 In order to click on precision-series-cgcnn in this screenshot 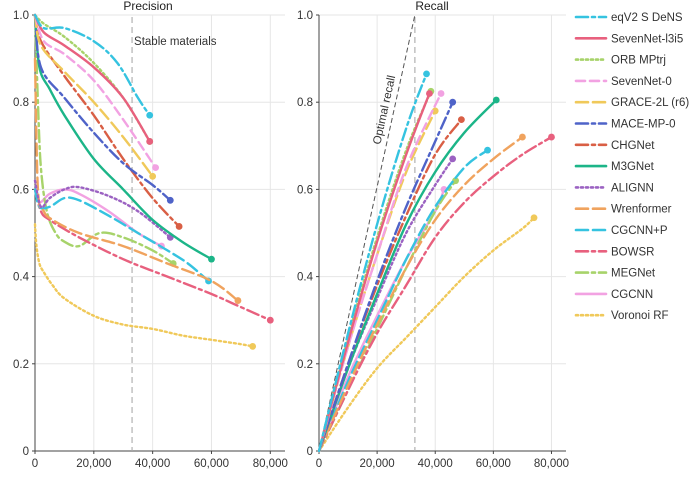, I will do `click(98, 218)`.